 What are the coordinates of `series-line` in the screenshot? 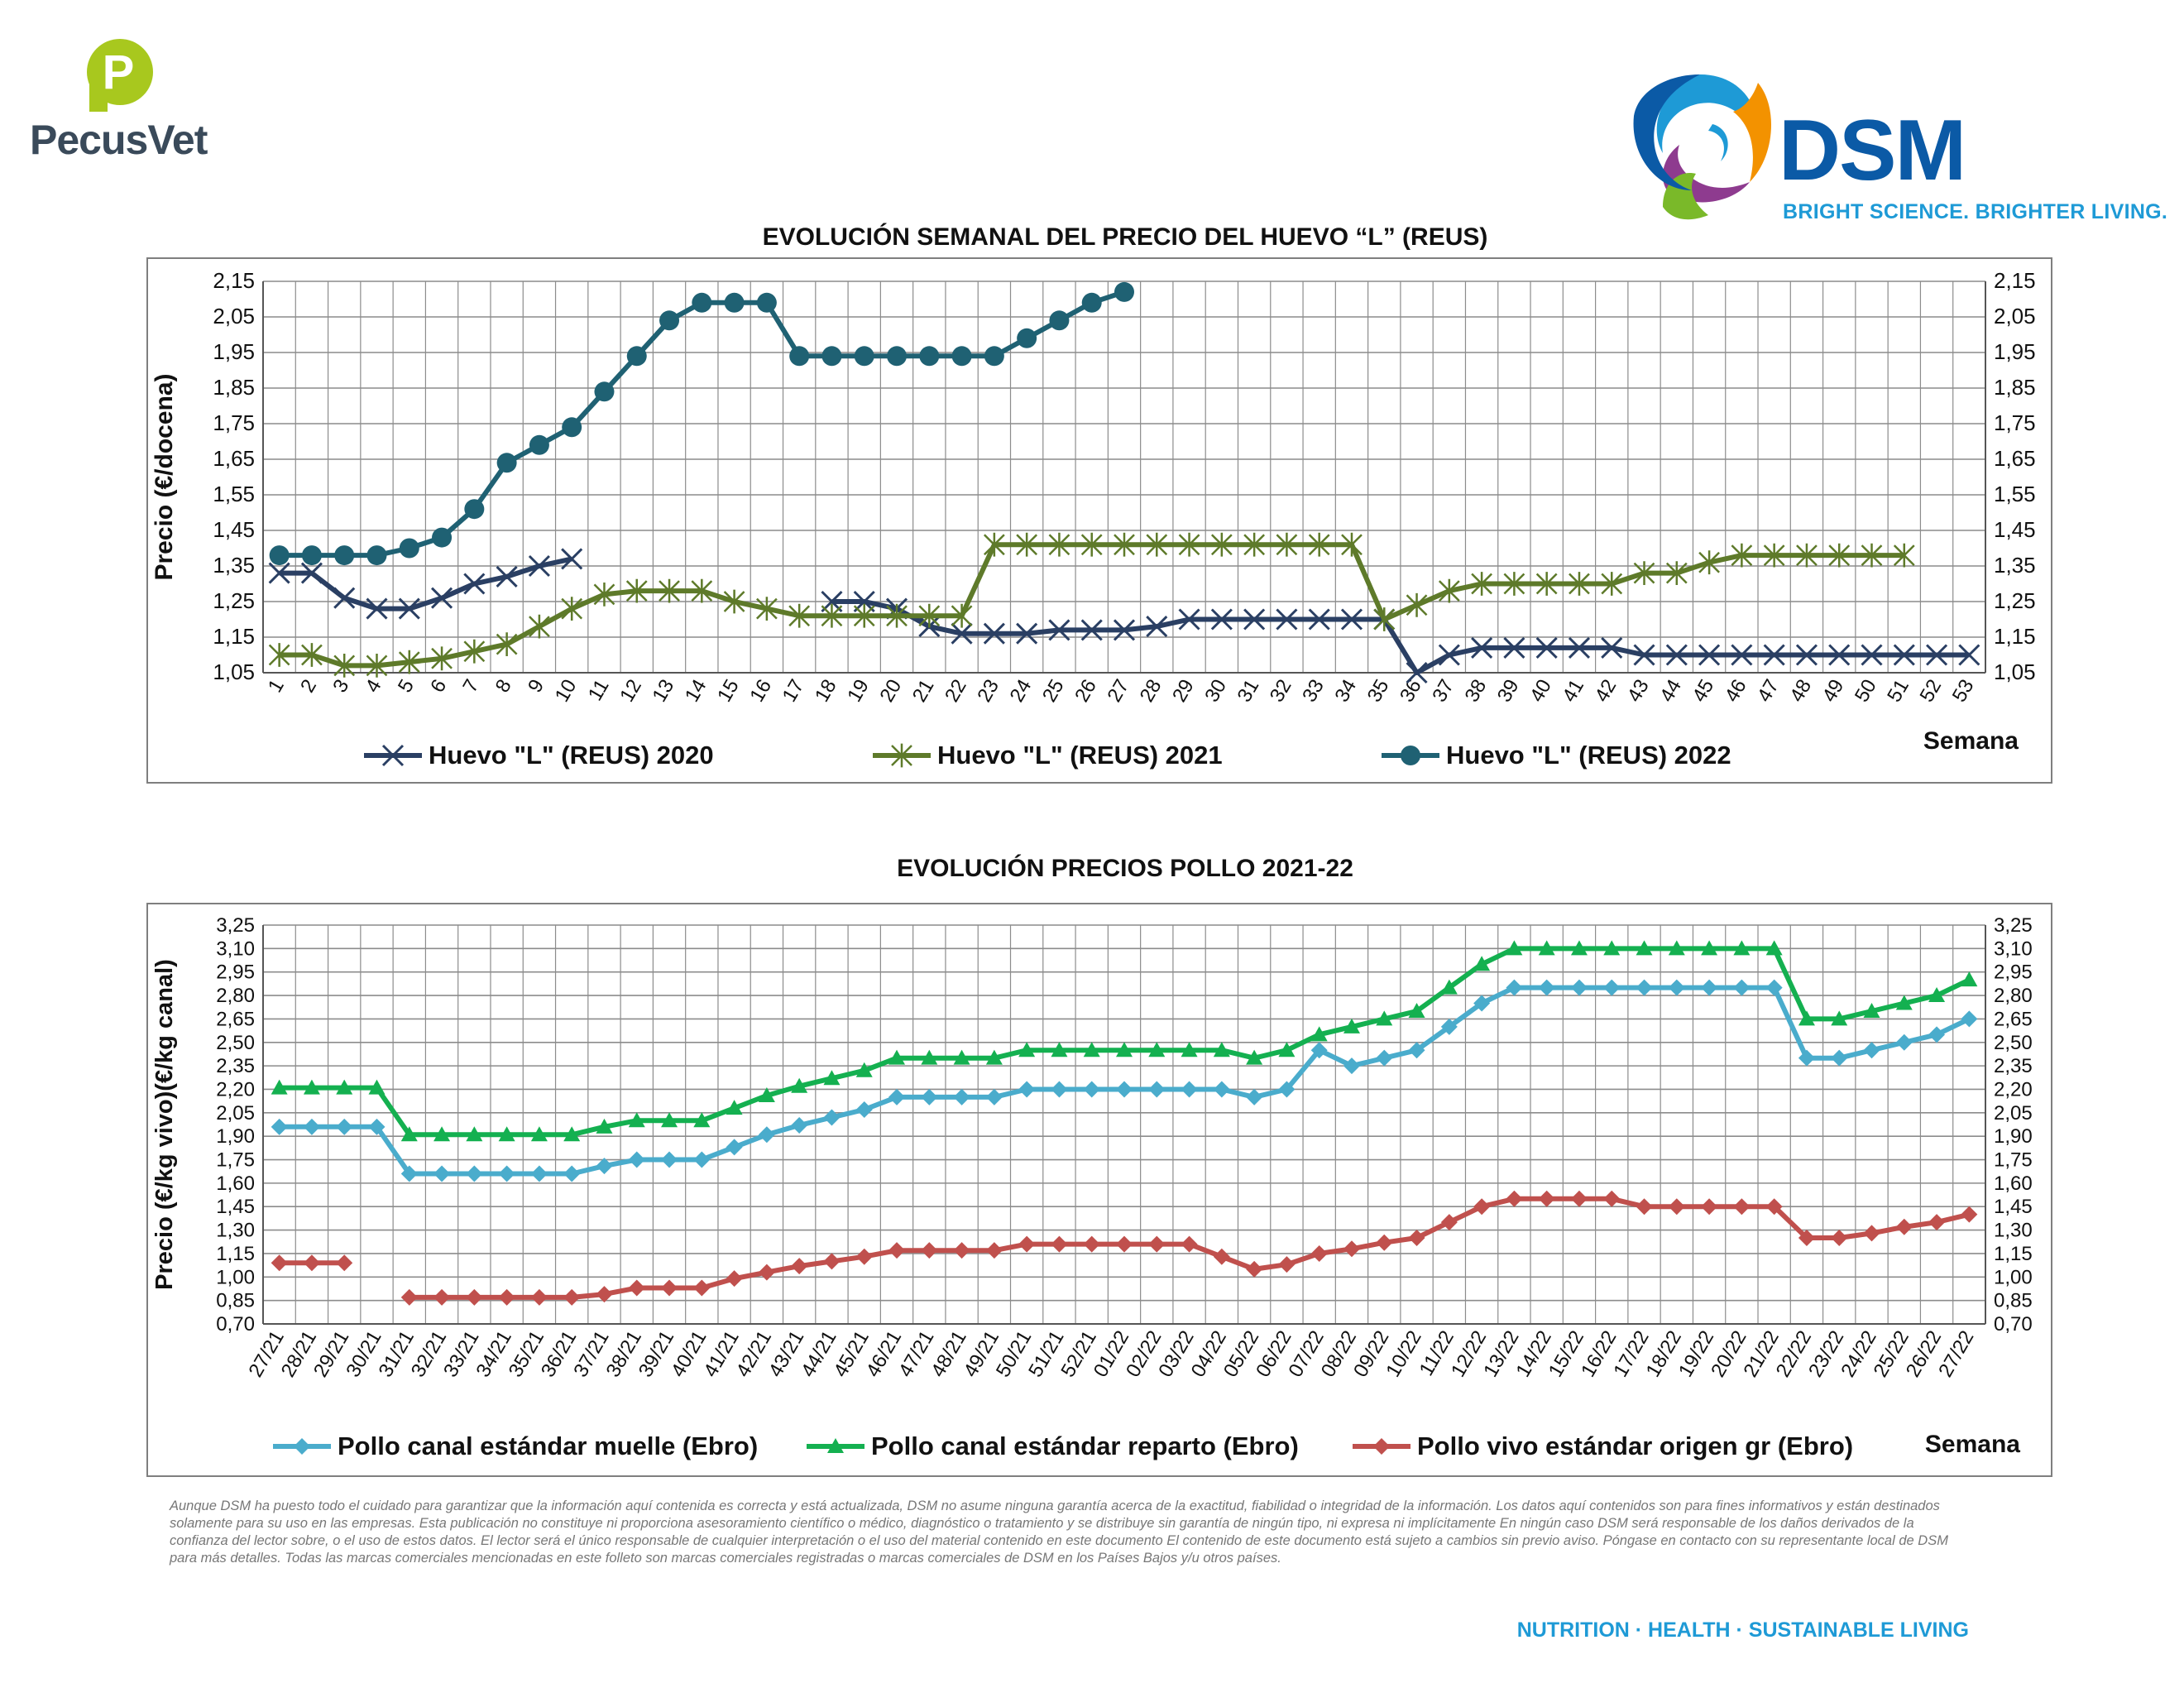 It's located at (1125, 1042).